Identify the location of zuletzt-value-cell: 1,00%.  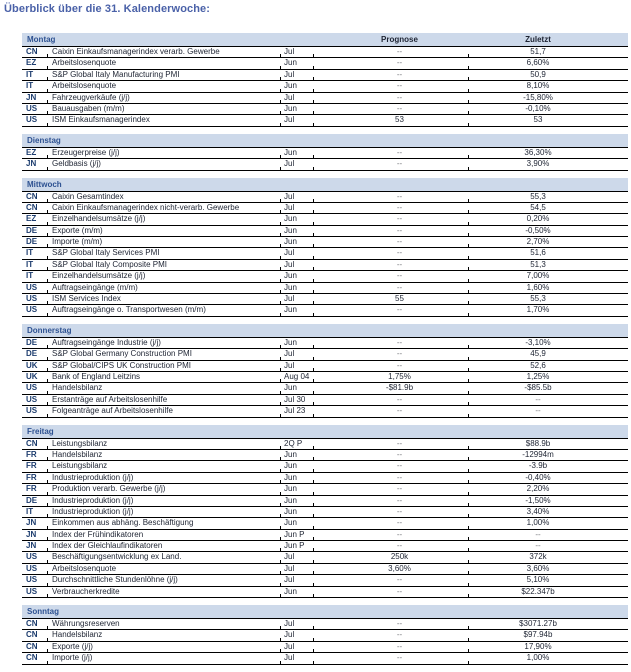
(538, 523).